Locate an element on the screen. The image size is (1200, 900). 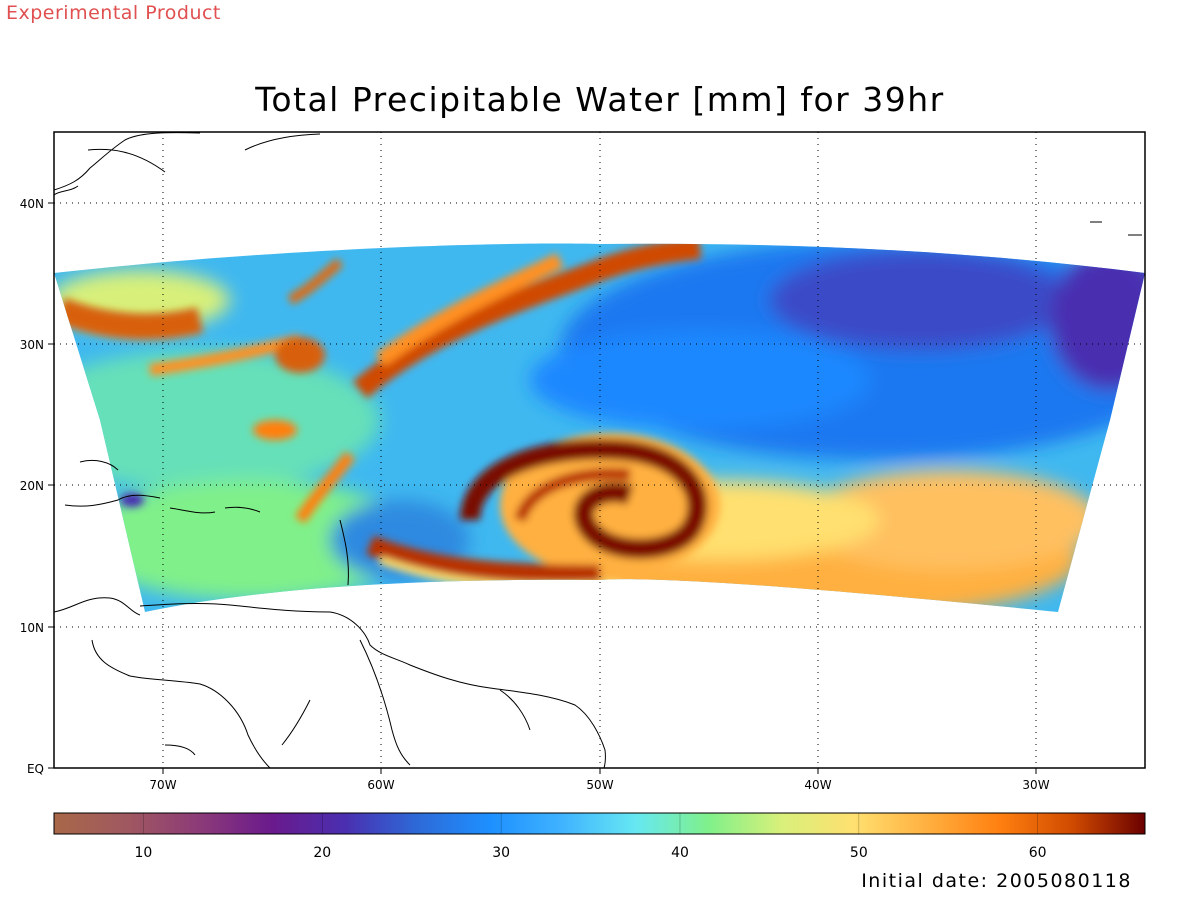
x-tick-60w: 60W is located at coordinates (380, 785).